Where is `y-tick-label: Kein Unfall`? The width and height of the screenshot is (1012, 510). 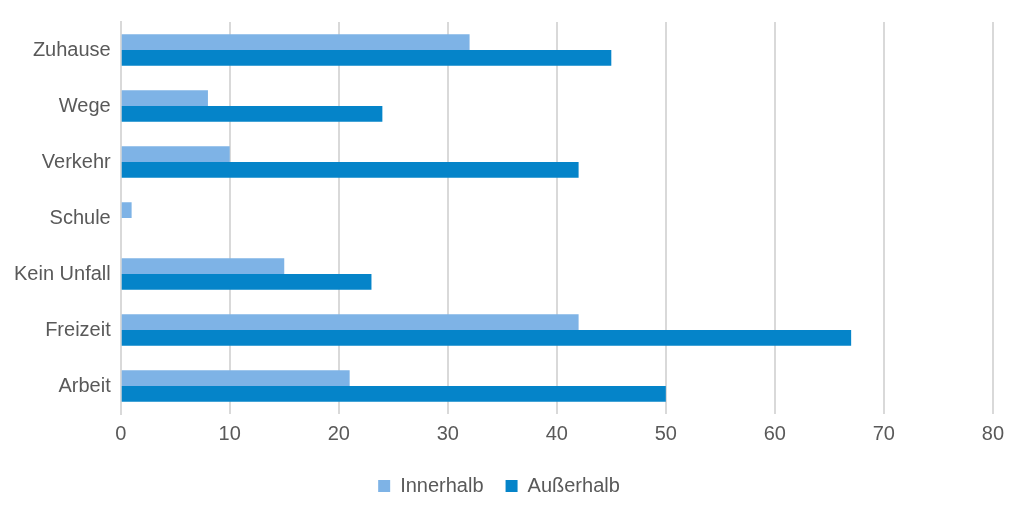 y-tick-label: Kein Unfall is located at coordinates (62, 272).